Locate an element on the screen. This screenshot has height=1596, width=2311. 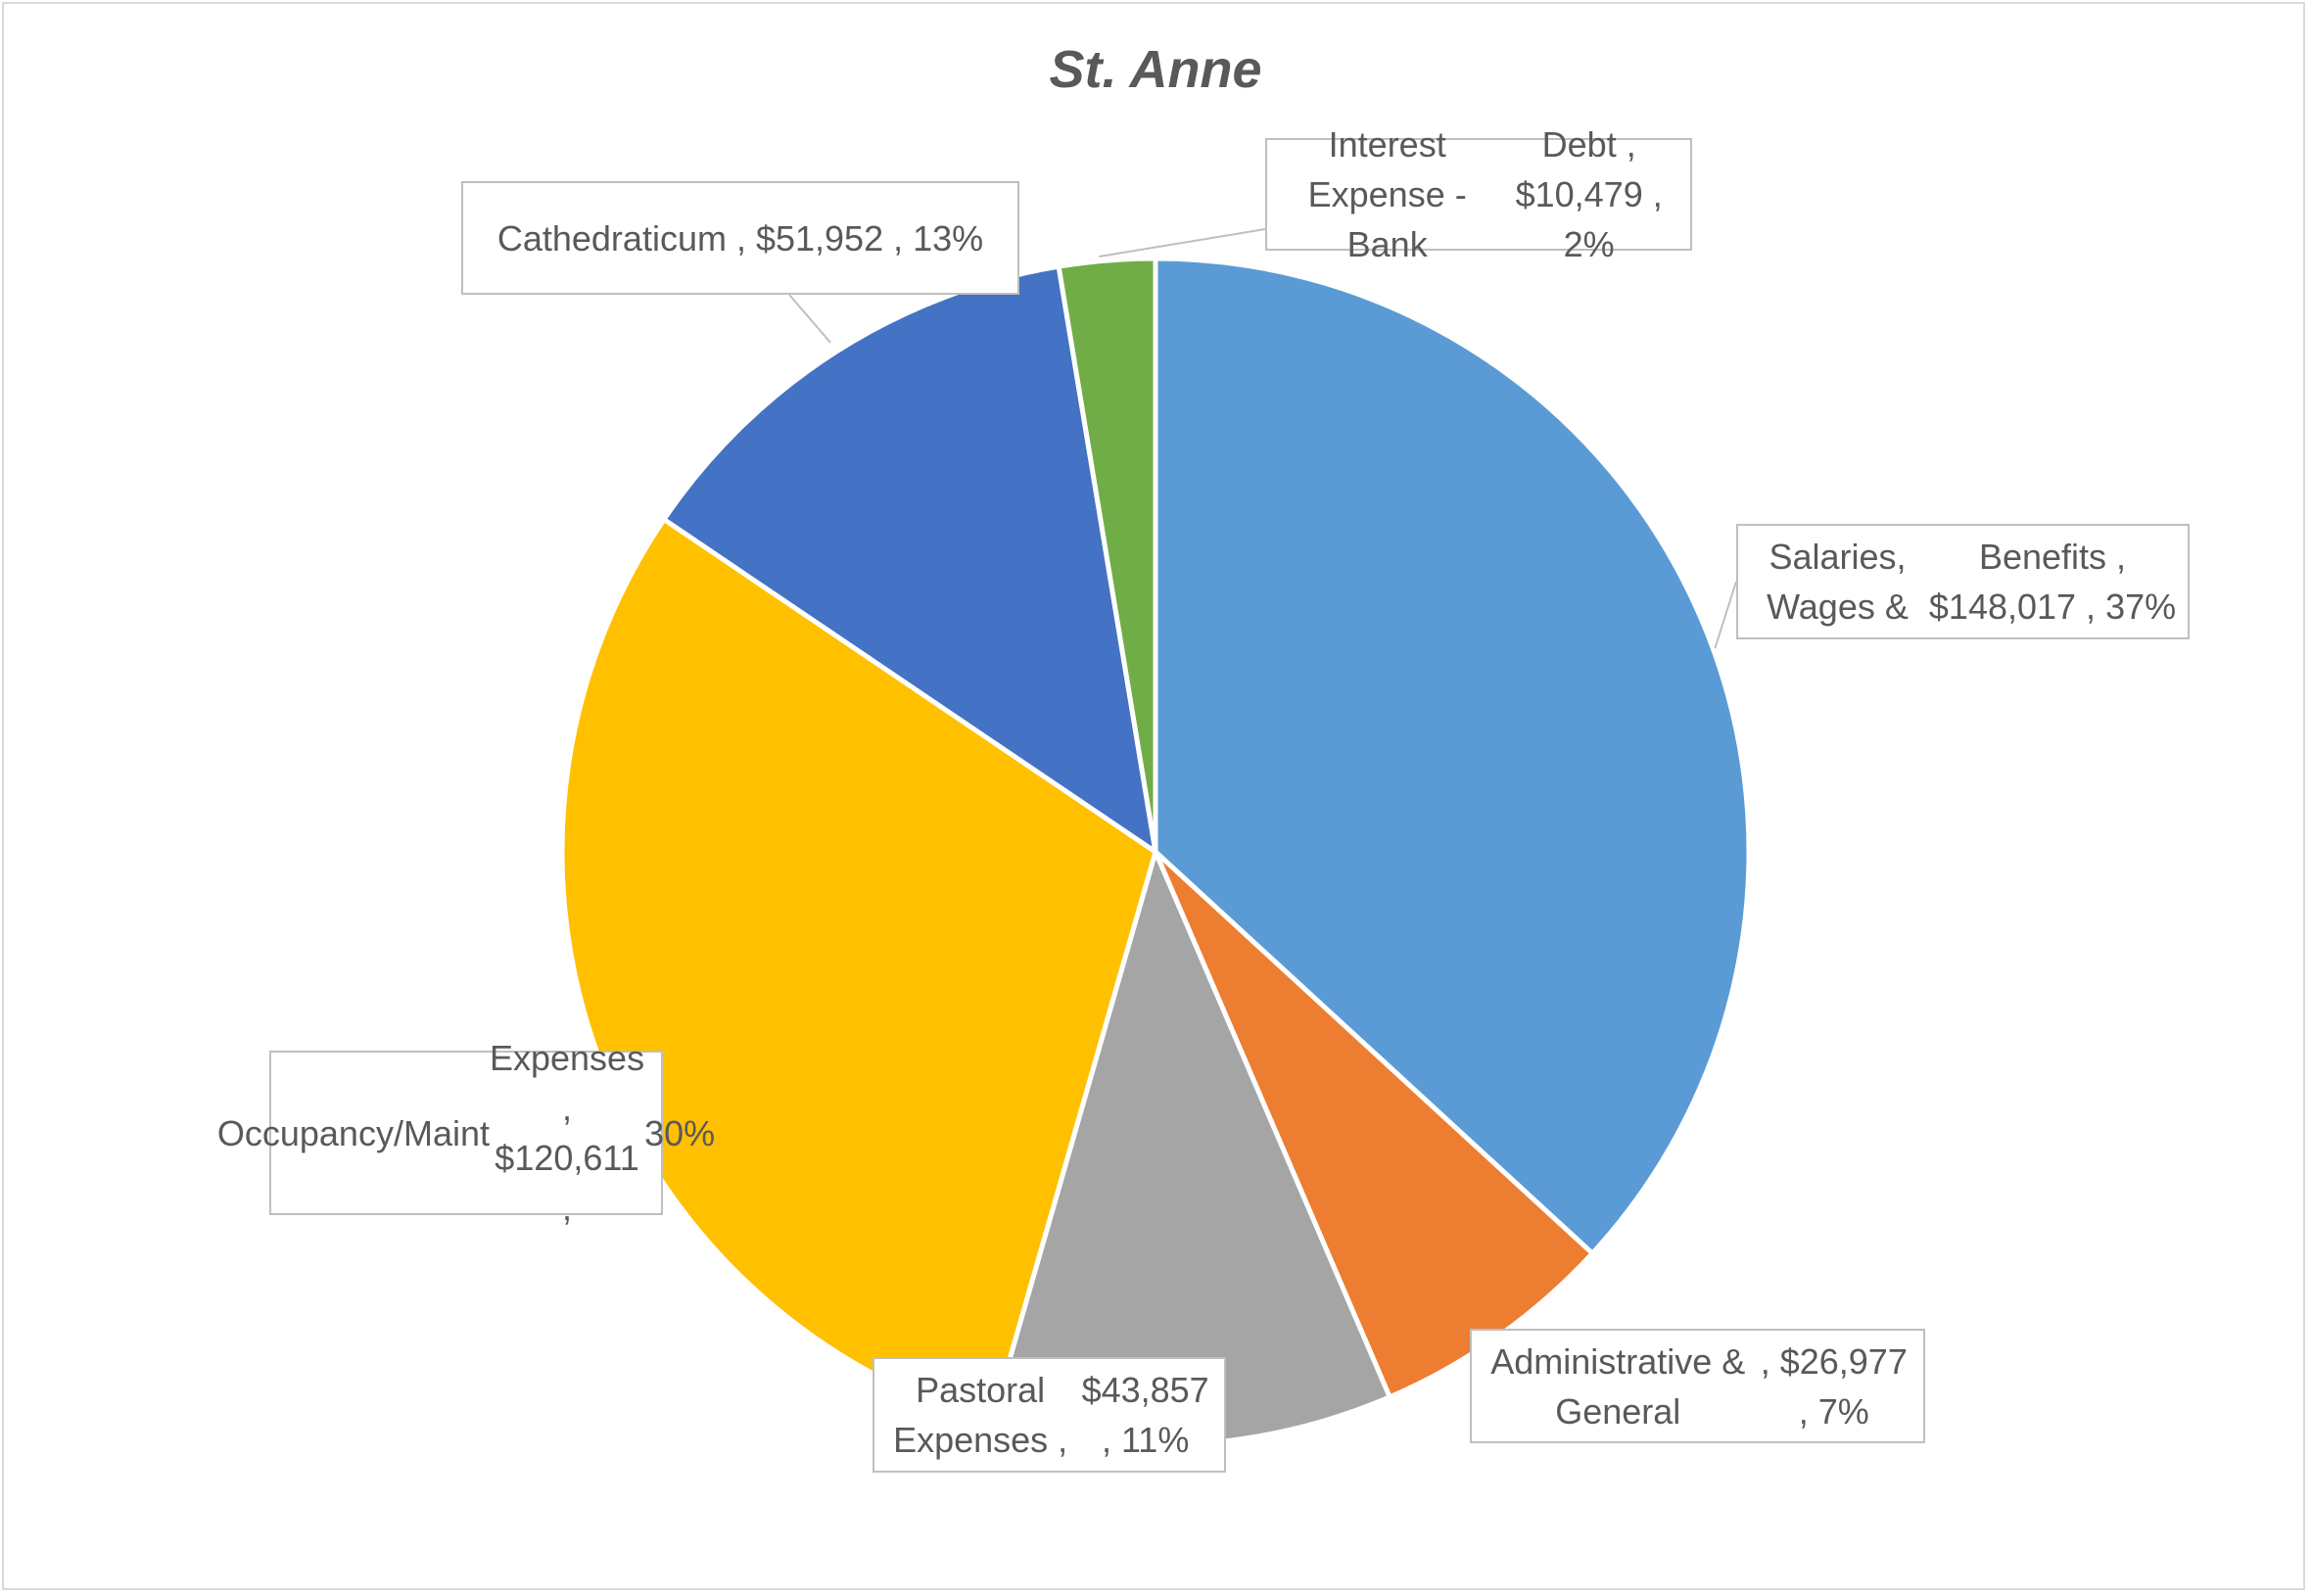
data-label-line: $43,857 , 11% is located at coordinates (1145, 1415).